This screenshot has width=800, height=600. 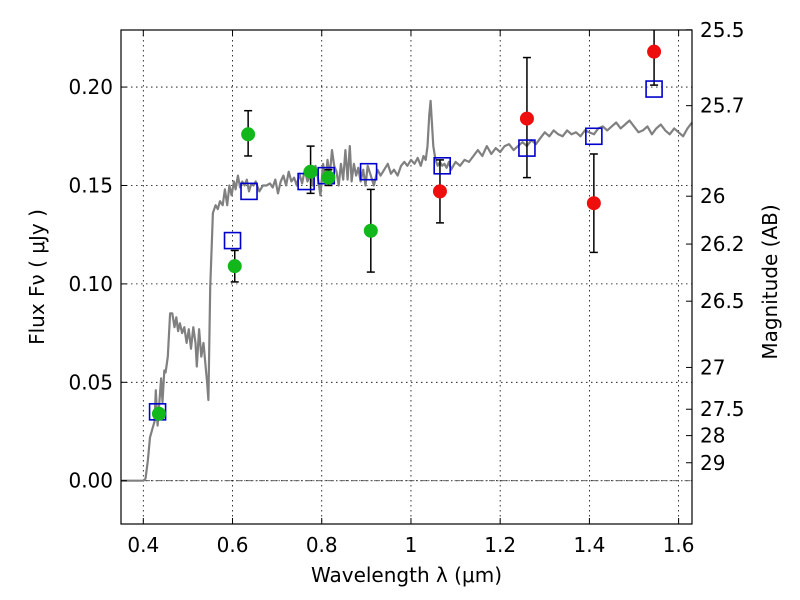 I want to click on x-tick-label: 1.4, so click(x=589, y=545).